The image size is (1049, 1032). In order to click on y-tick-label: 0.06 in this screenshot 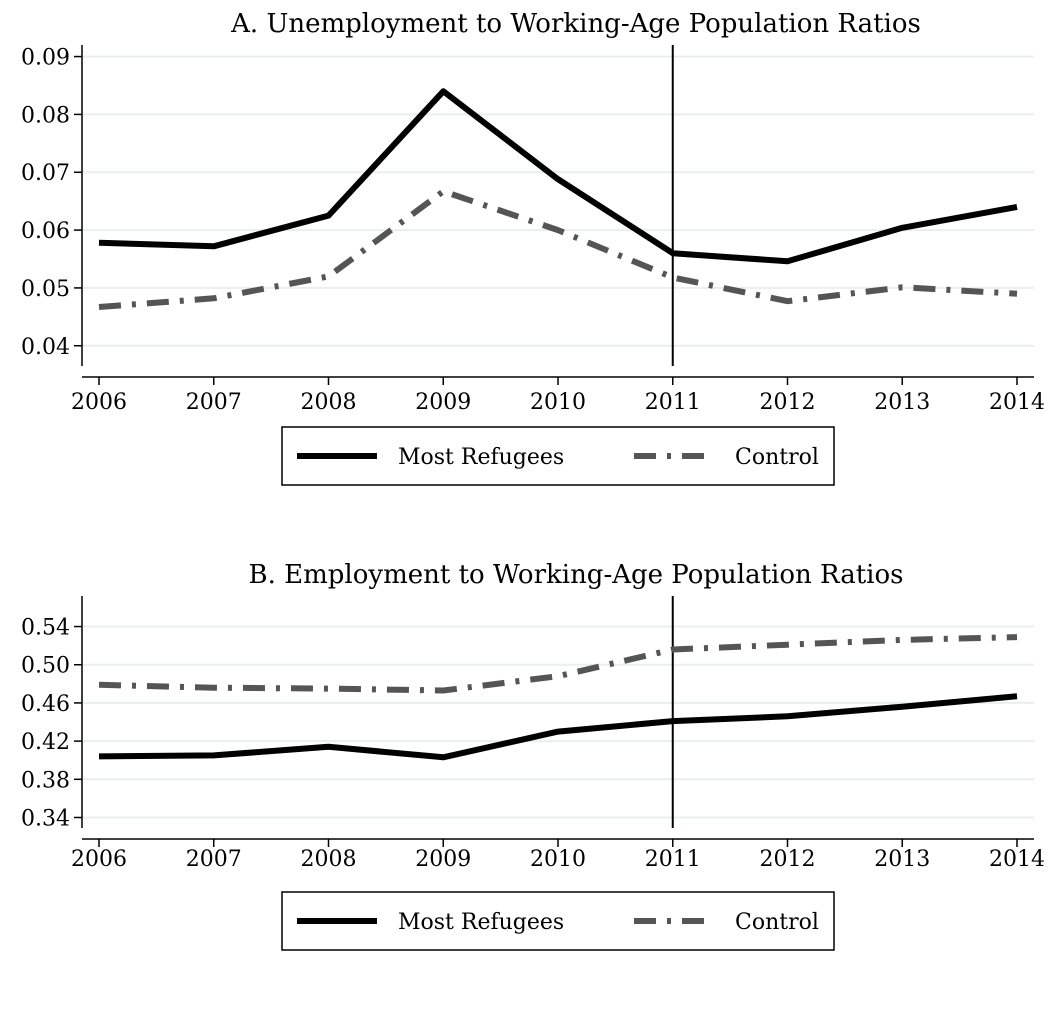, I will do `click(45, 231)`.